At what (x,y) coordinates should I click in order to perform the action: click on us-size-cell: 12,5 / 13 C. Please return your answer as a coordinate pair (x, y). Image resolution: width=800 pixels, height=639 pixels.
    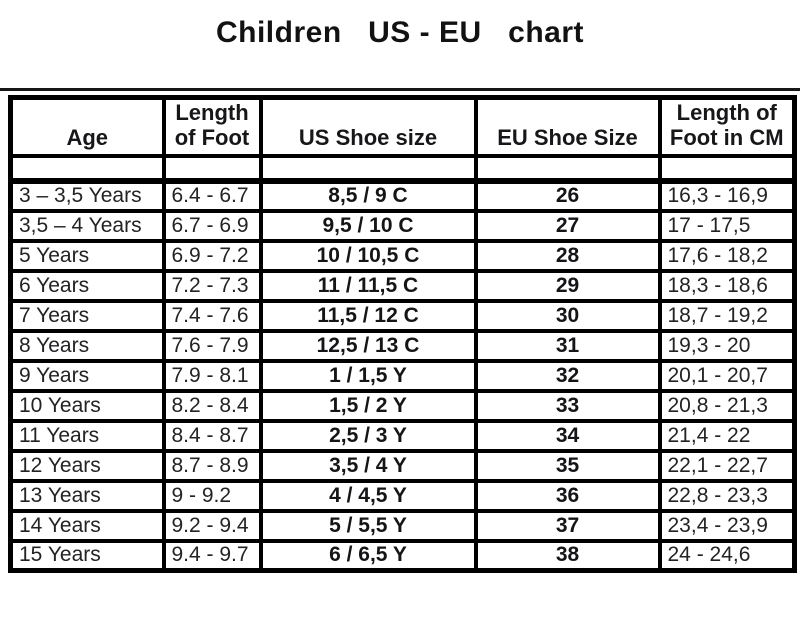
    Looking at the image, I should click on (368, 345).